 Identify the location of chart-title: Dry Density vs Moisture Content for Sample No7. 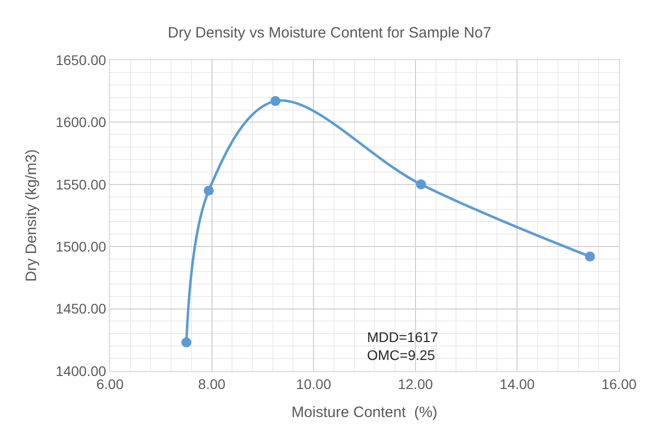
(330, 33).